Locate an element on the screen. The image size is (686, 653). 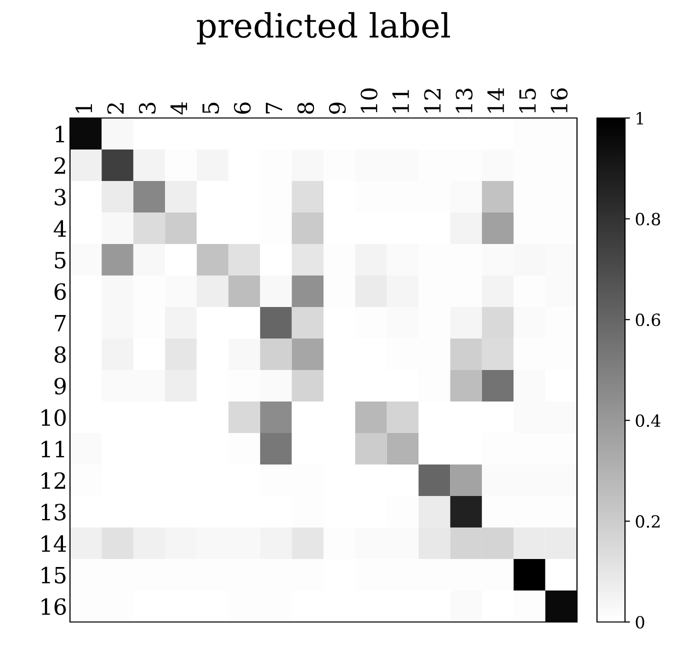
y-tick-label: 2 is located at coordinates (60, 165).